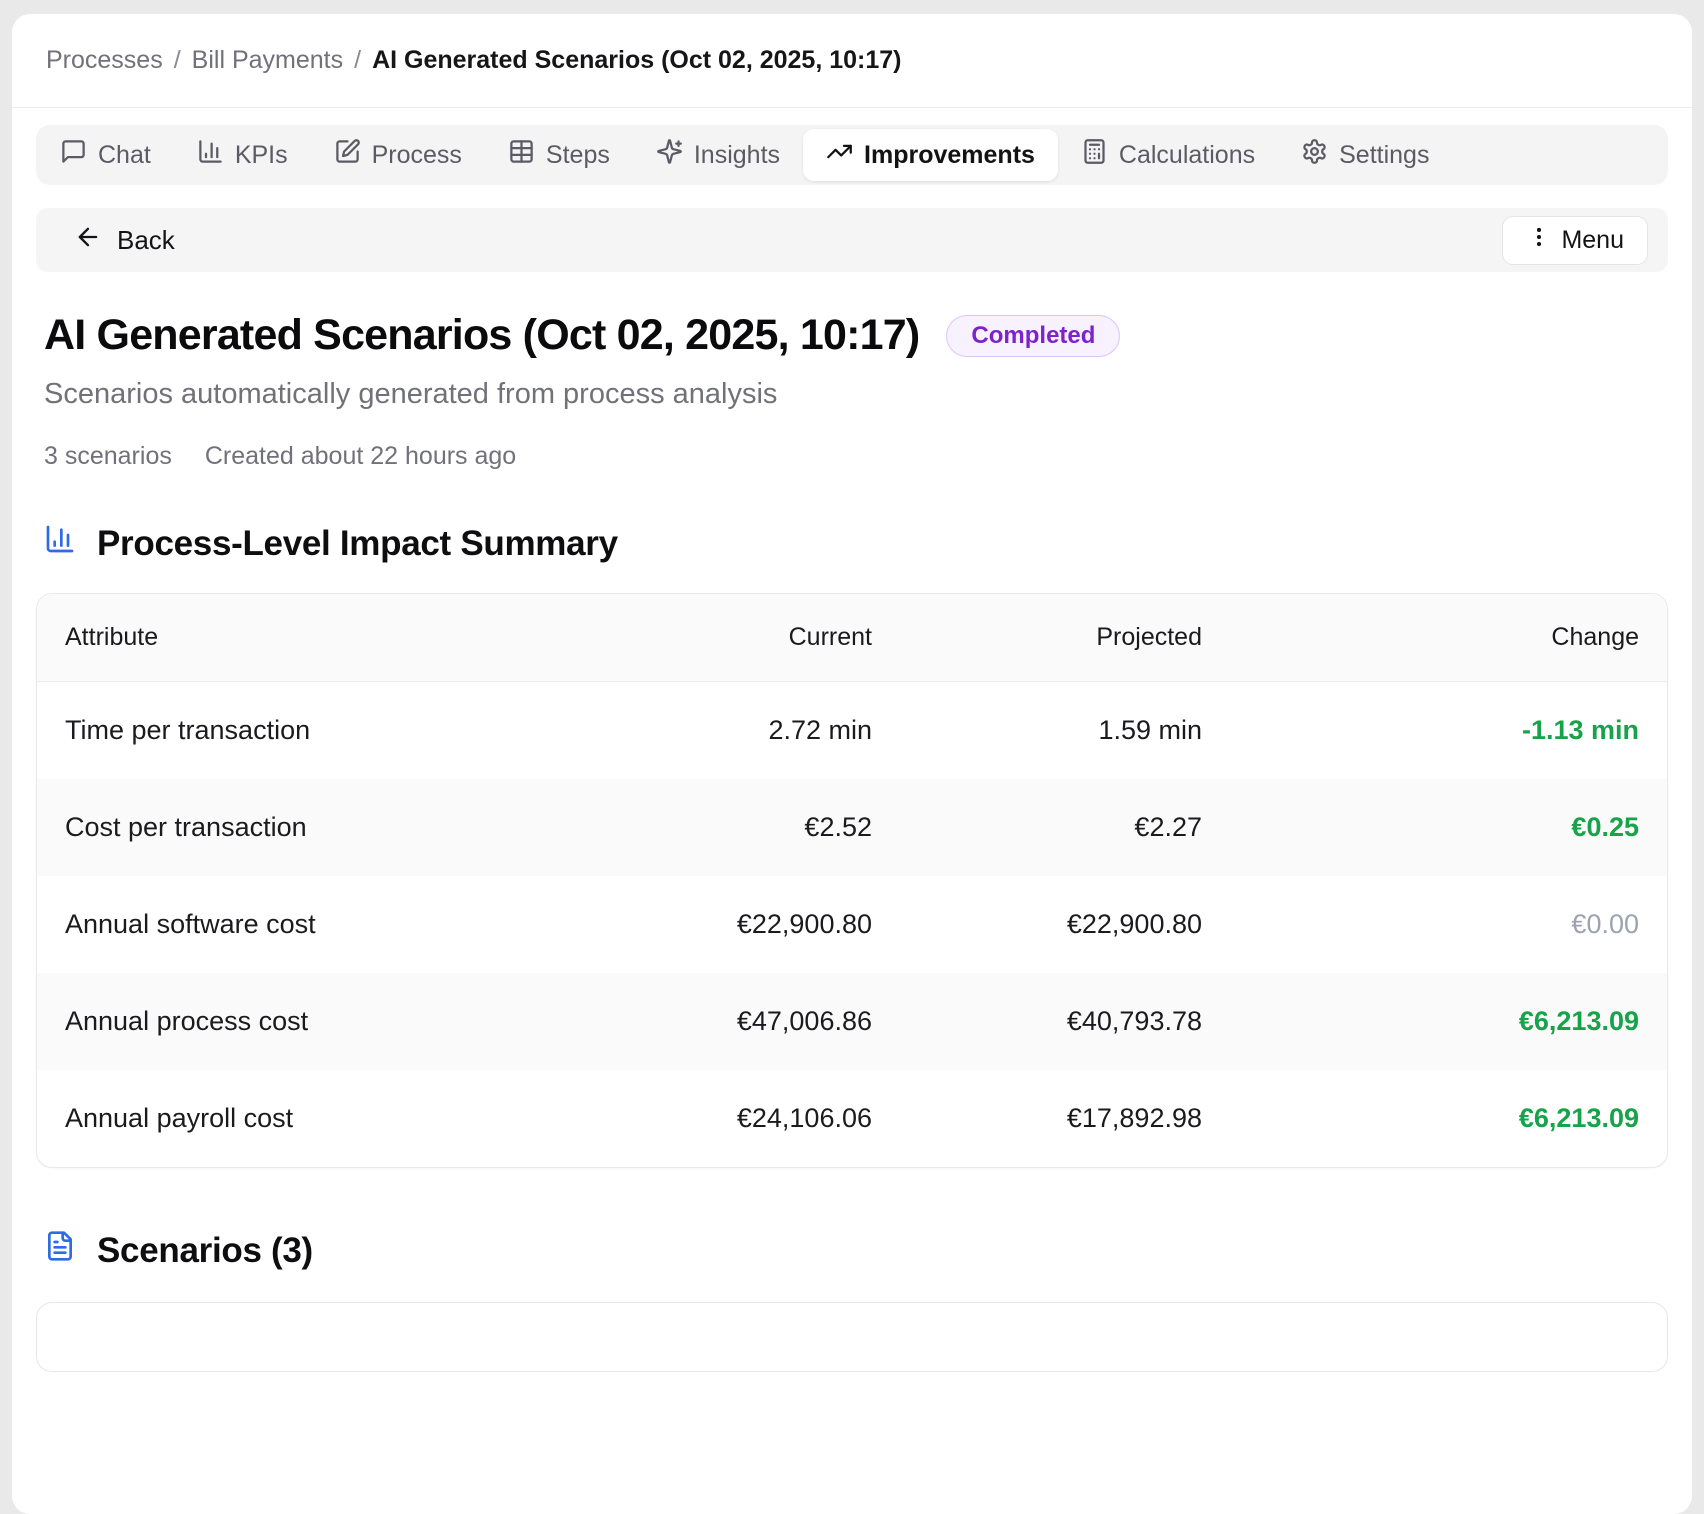 This screenshot has height=1514, width=1704. What do you see at coordinates (124, 154) in the screenshot?
I see `tab-label: Chat` at bounding box center [124, 154].